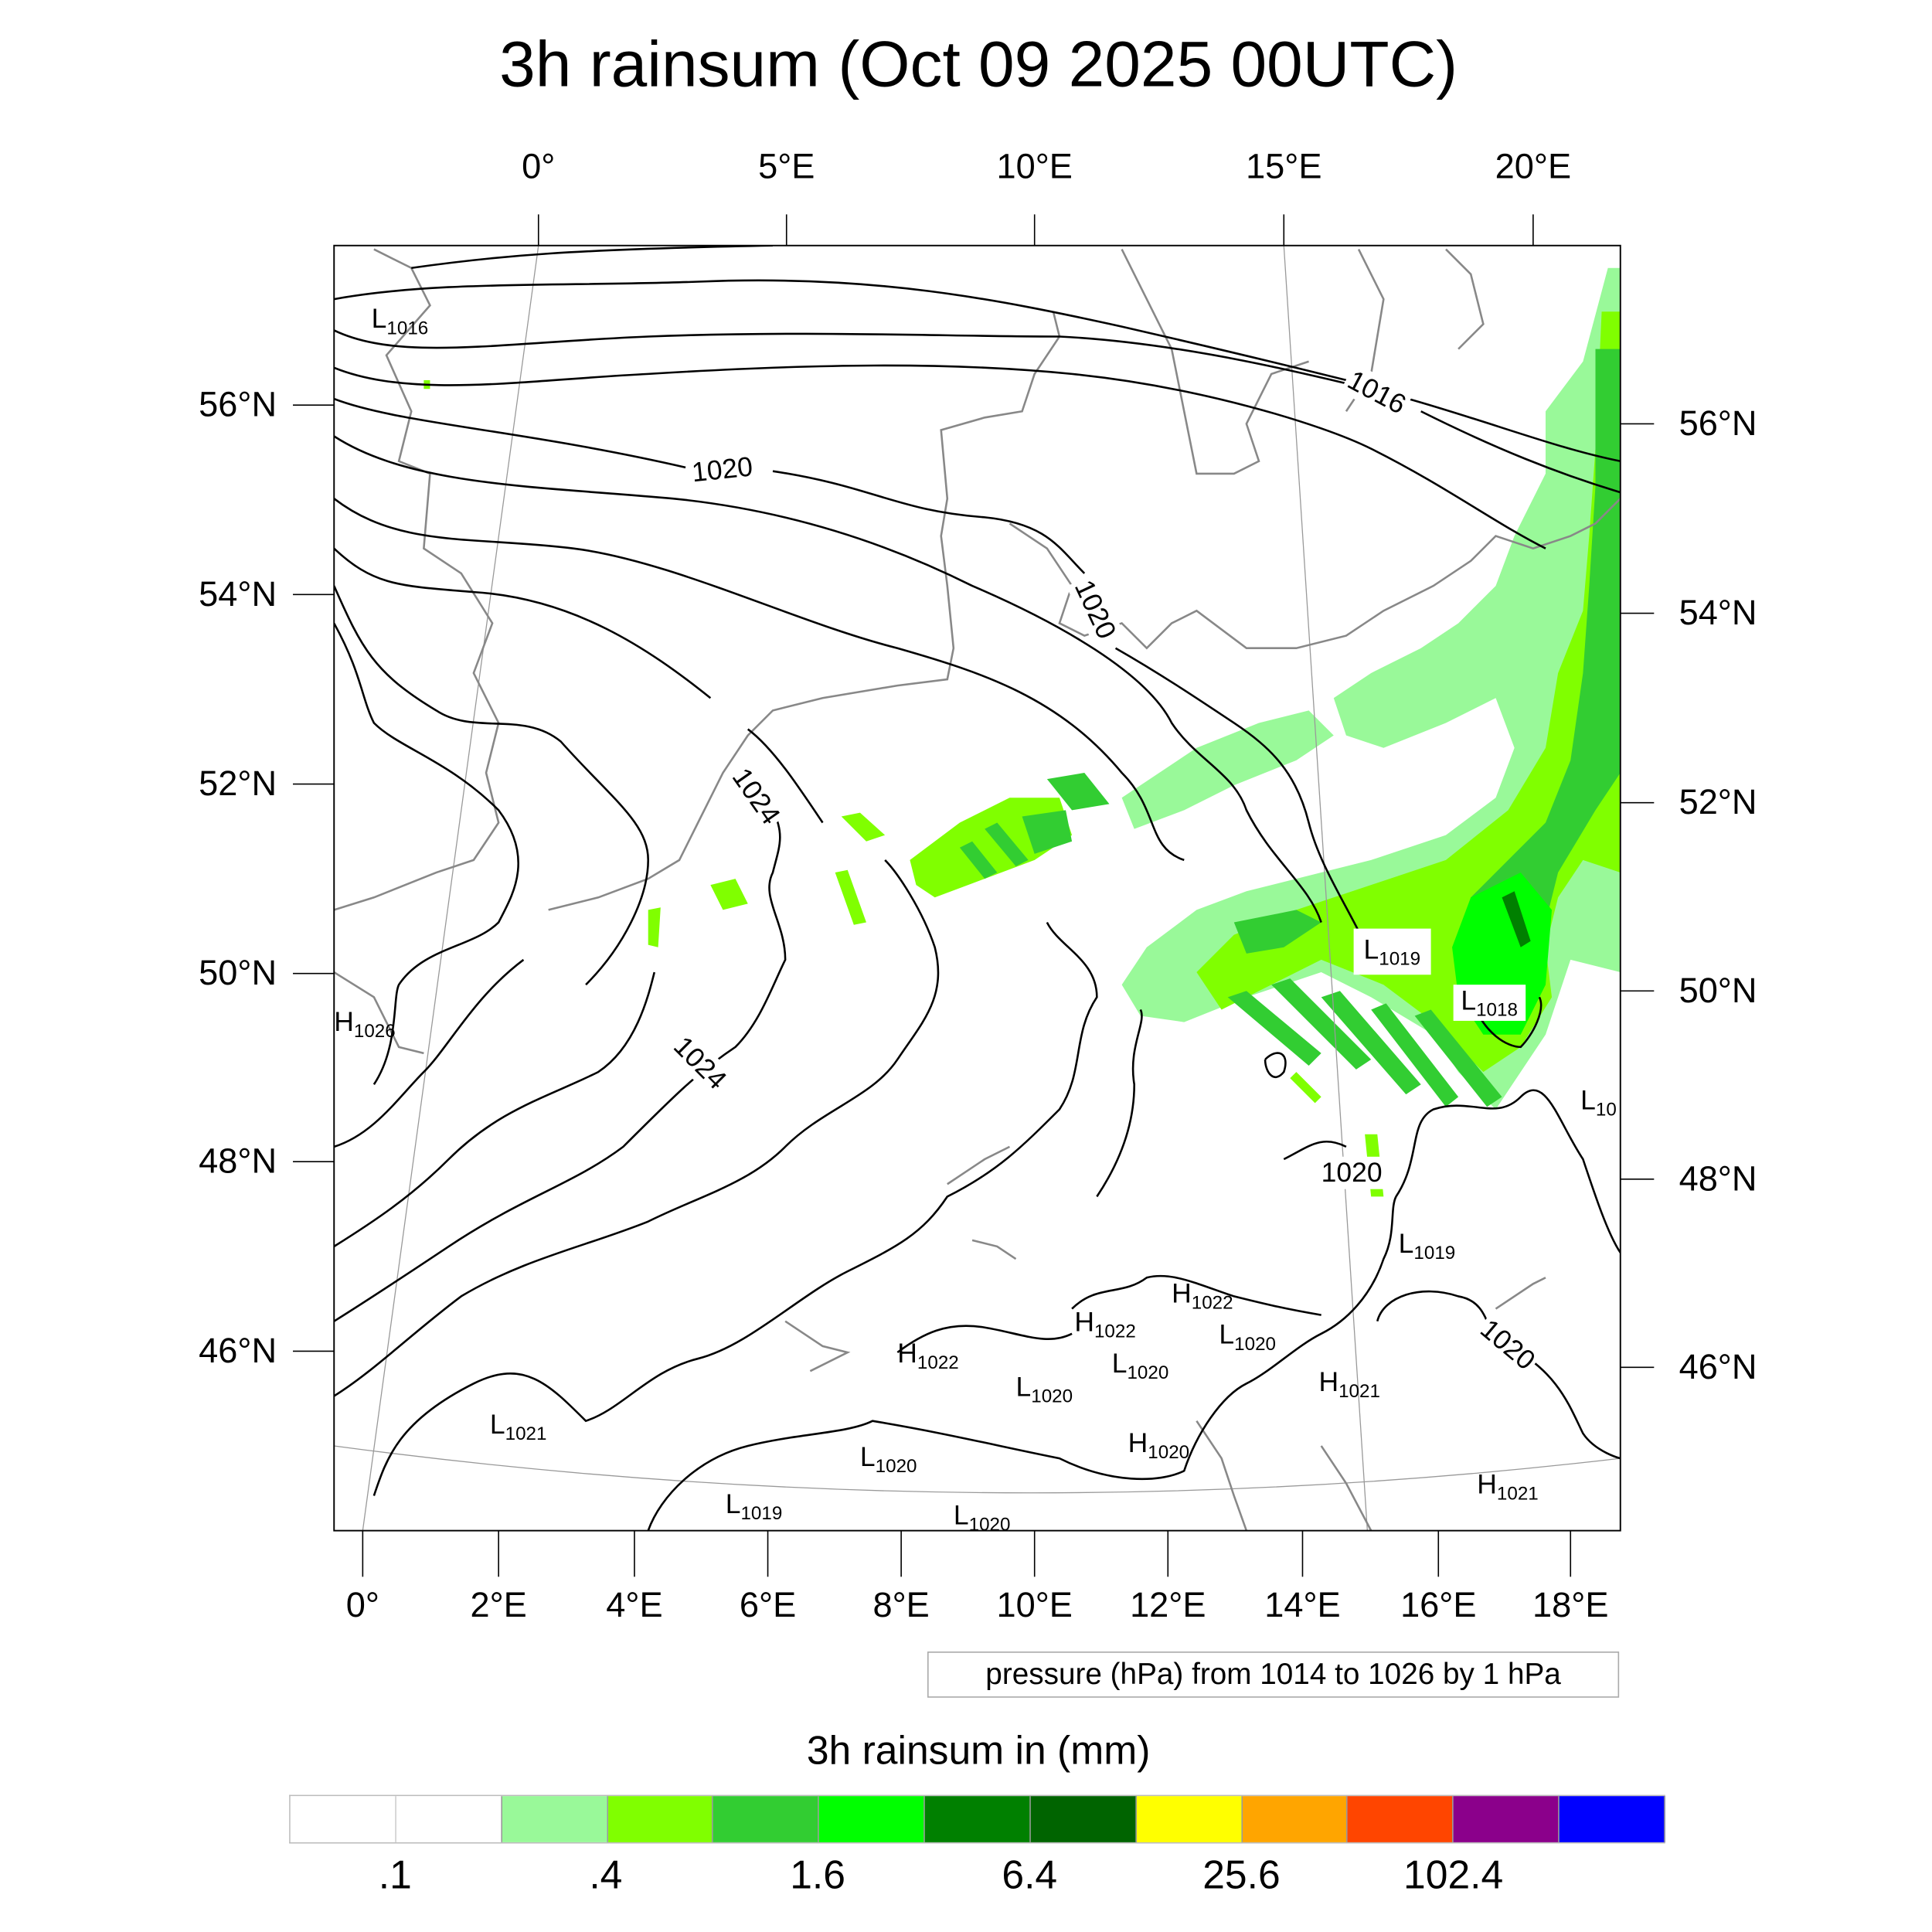  Describe the element at coordinates (1035, 1604) in the screenshot. I see `lon-label-bottom: 10°E` at that location.